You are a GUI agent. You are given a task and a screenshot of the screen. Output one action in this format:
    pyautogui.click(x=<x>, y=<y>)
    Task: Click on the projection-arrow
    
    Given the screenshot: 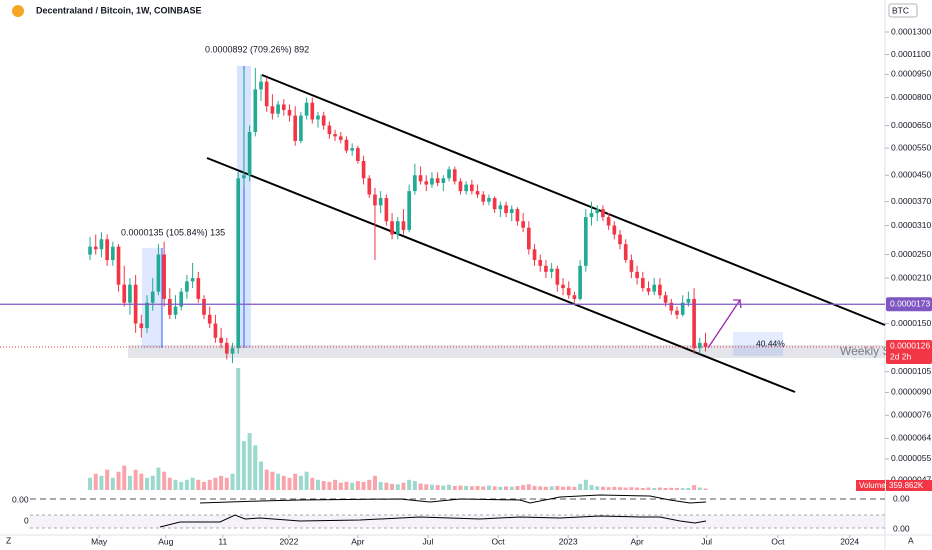 What is the action you would take?
    pyautogui.click(x=724, y=324)
    